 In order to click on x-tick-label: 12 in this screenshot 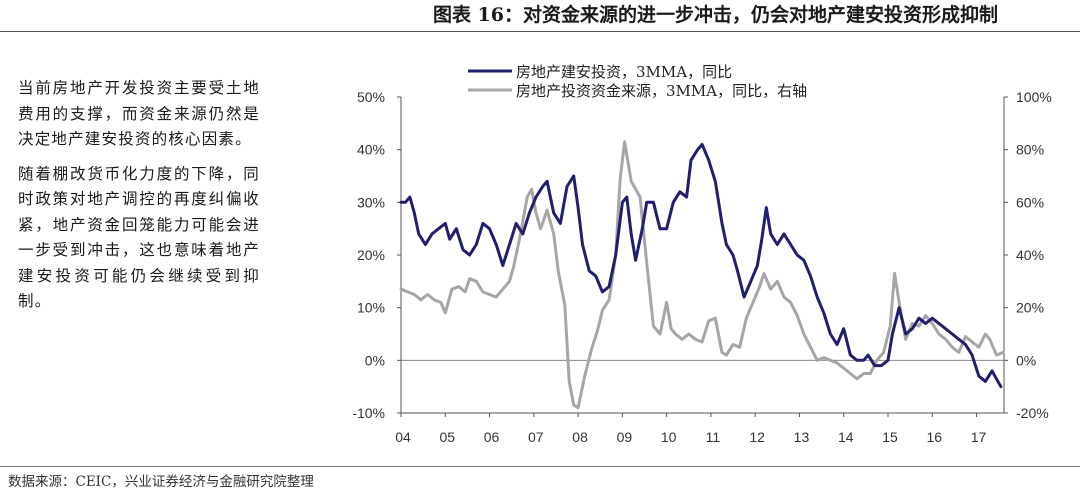, I will do `click(757, 437)`.